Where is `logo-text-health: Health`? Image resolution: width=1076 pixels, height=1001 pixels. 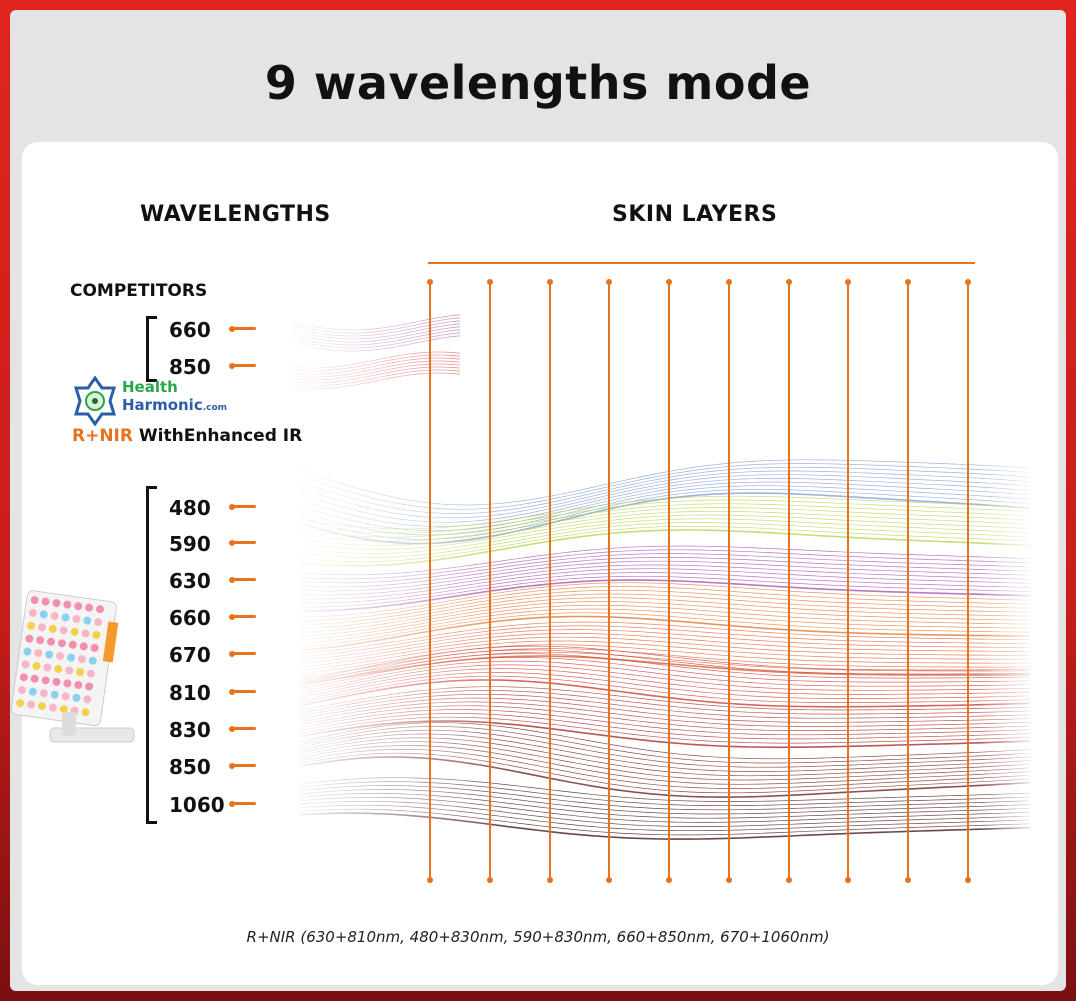
logo-text-health: Health is located at coordinates (150, 387).